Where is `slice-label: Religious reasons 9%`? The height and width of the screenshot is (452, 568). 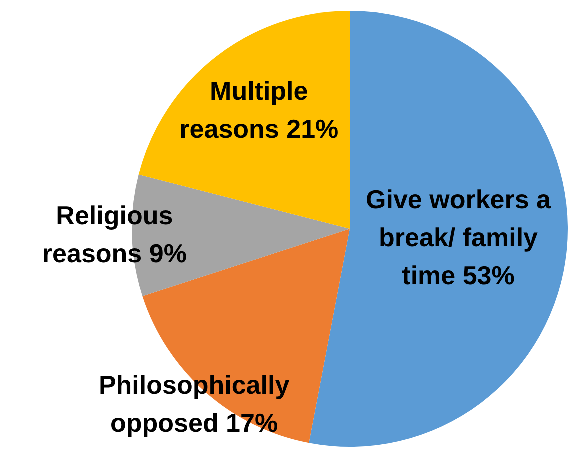
slice-label: Religious reasons 9% is located at coordinates (114, 234).